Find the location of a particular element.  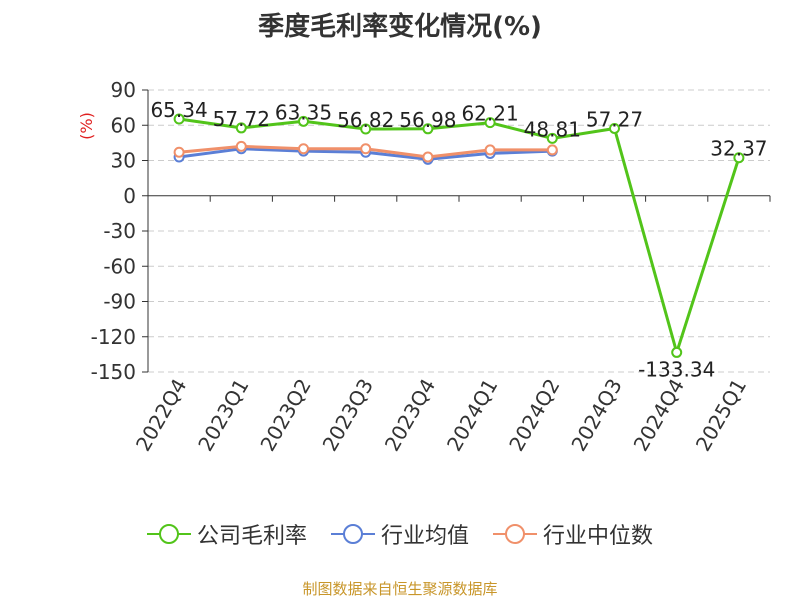

x-tick-label: 2025Q1 is located at coordinates (721, 415).